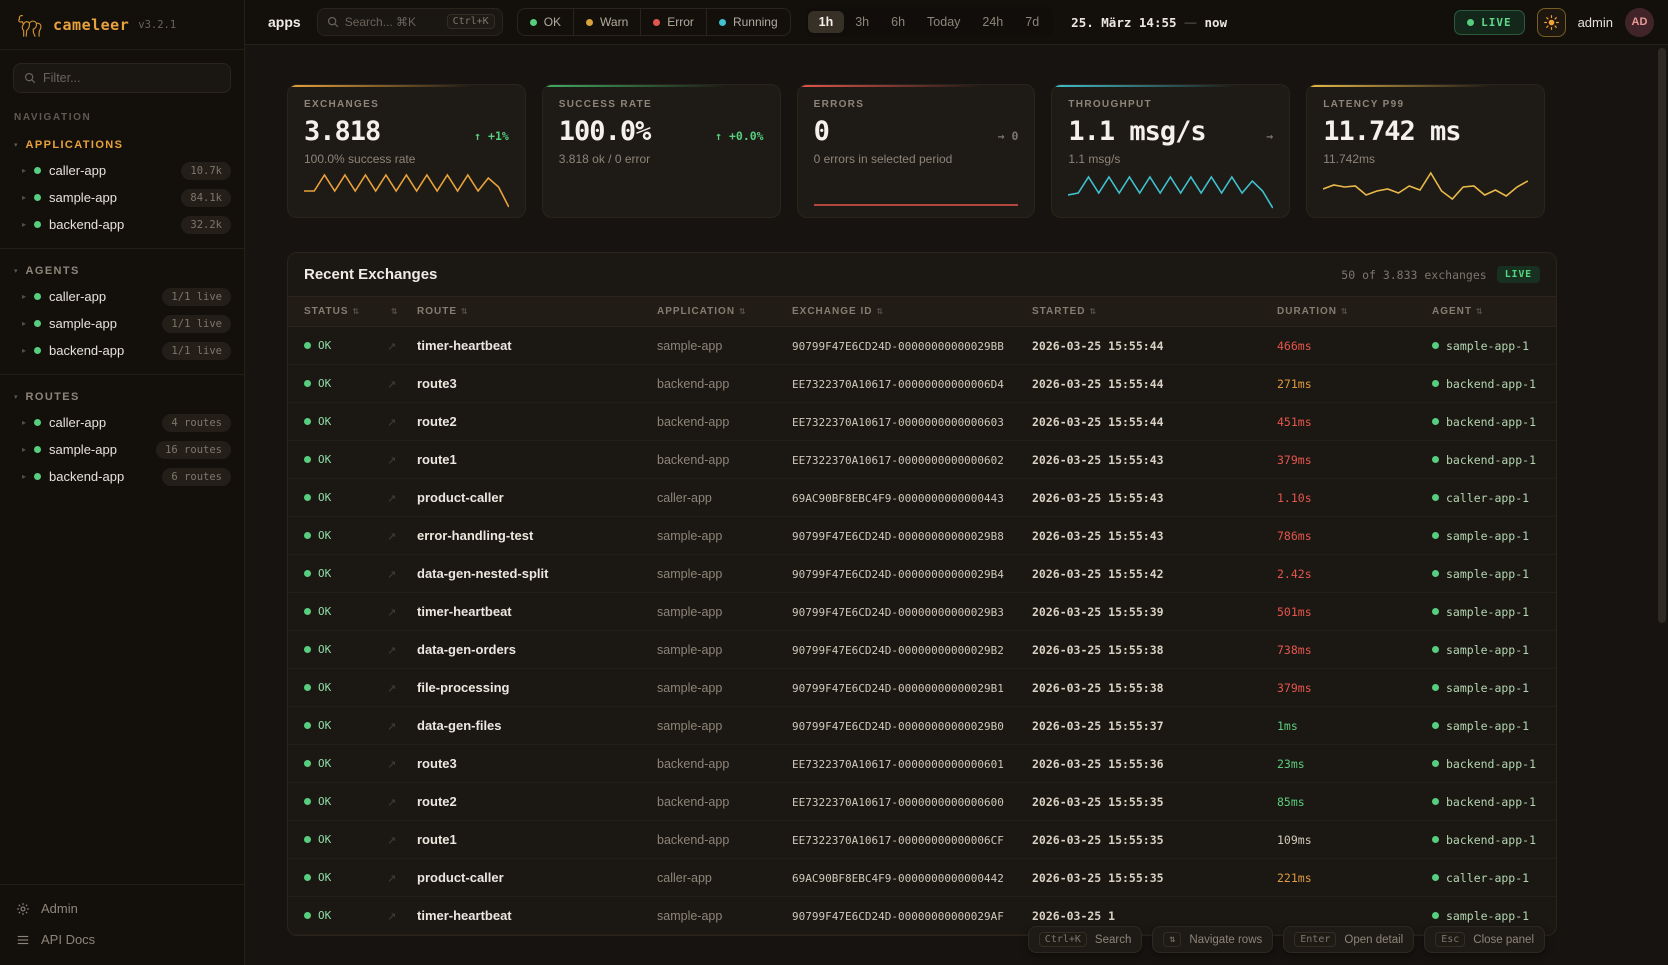 This screenshot has width=1668, height=965. I want to click on trend-indicator: →, so click(1270, 136).